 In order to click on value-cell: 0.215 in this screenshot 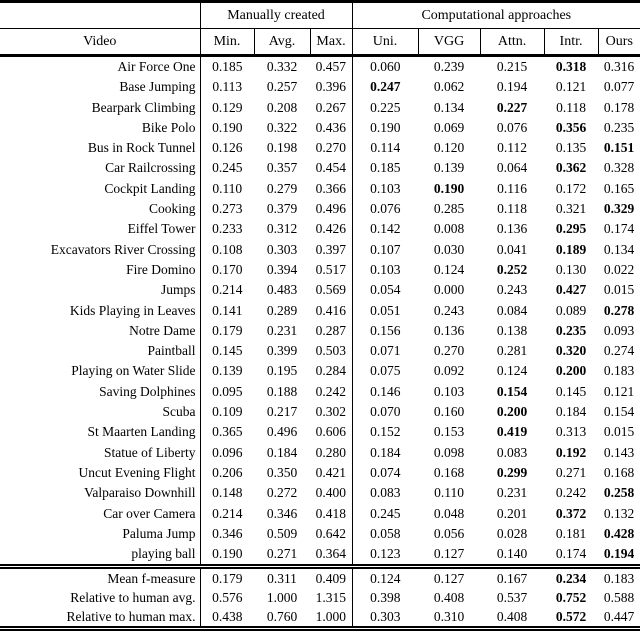, I will do `click(512, 66)`.